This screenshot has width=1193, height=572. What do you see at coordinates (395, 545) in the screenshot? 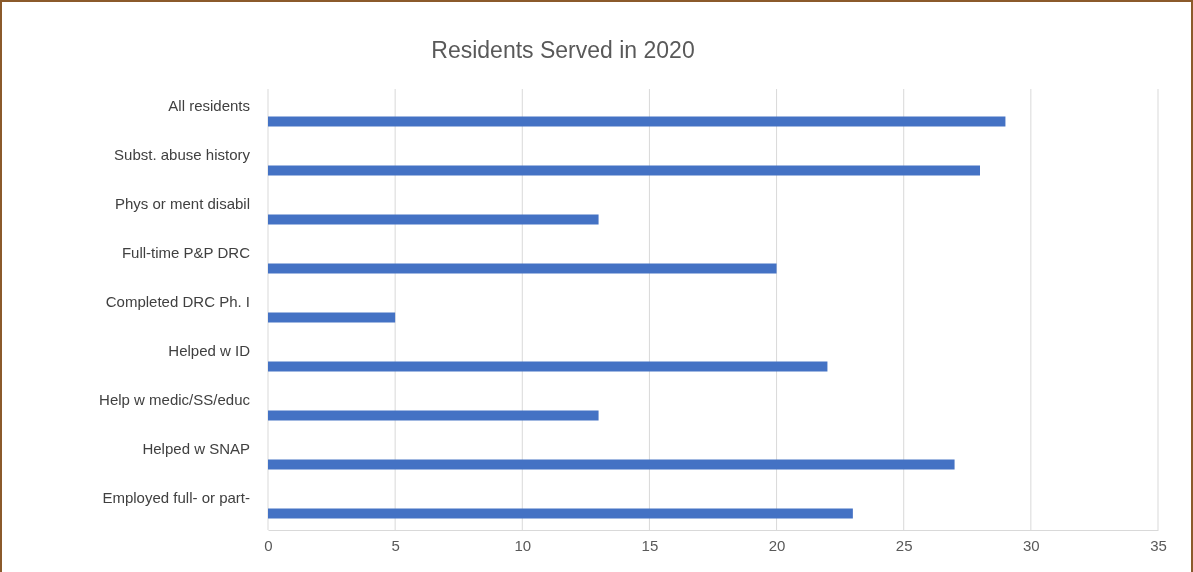
I see `x-tick-label: 5` at bounding box center [395, 545].